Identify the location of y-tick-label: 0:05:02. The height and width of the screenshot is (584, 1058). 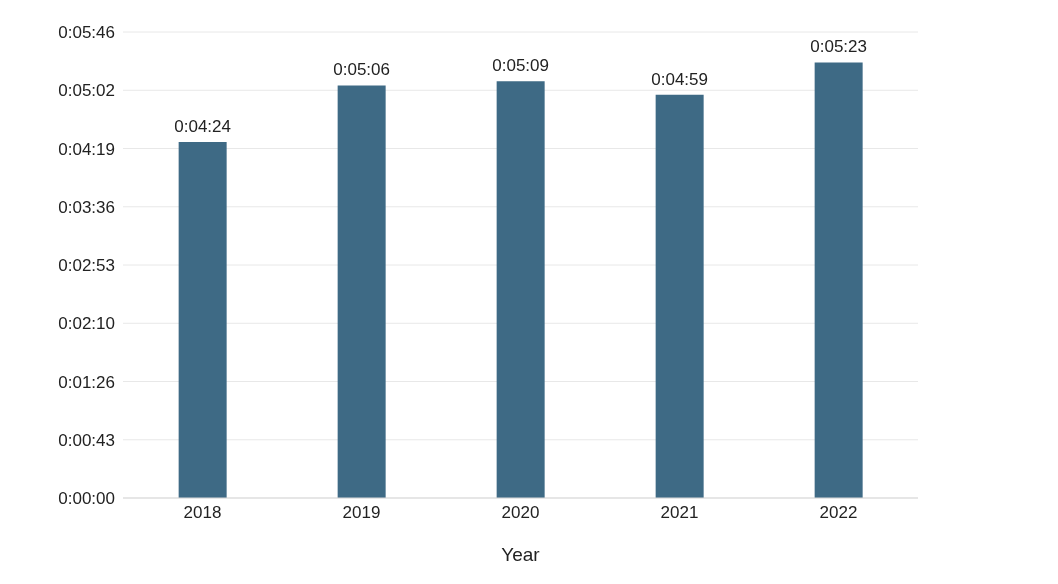
(86, 91).